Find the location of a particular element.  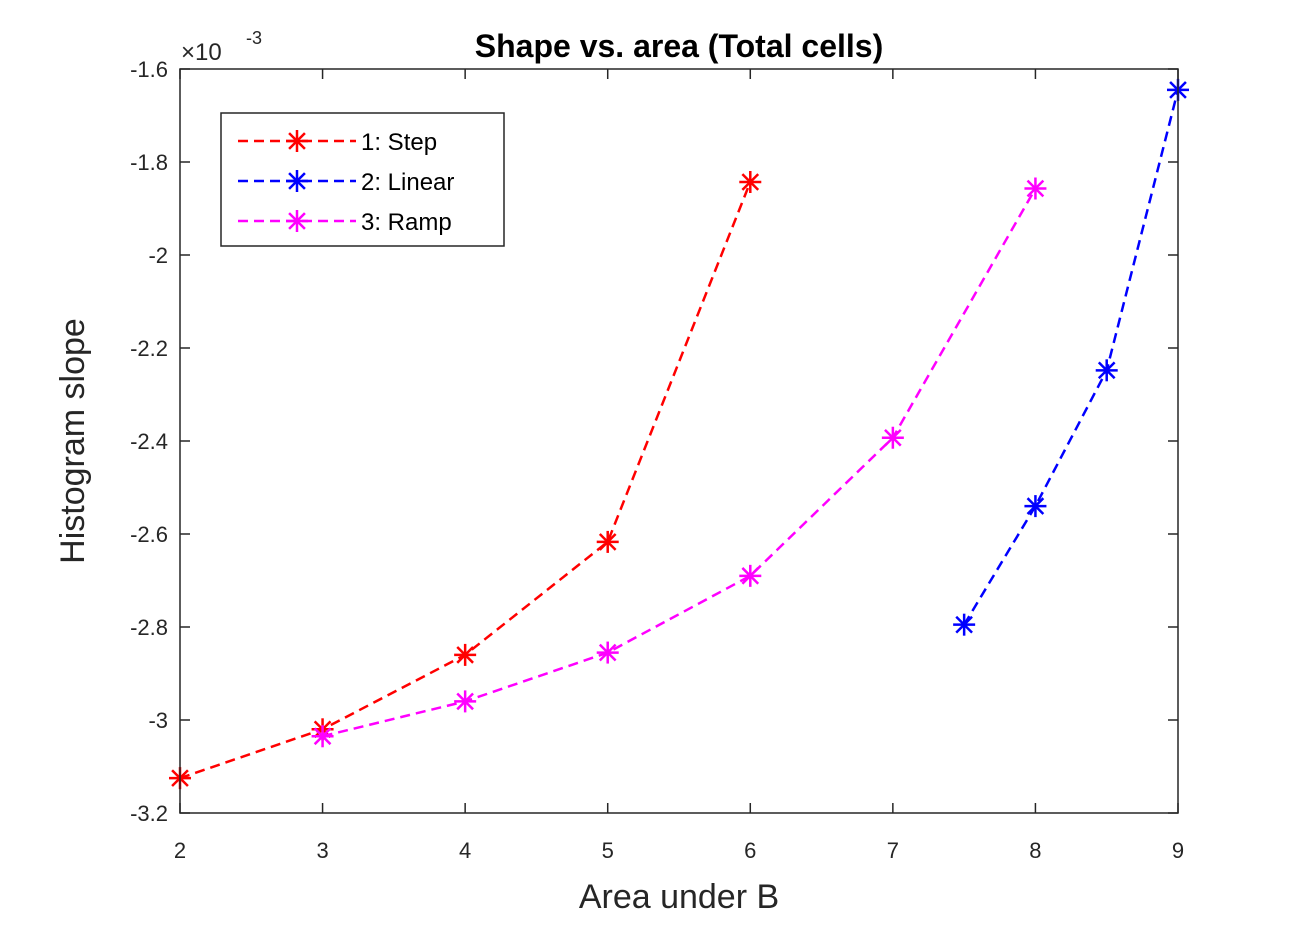

x-axis-title: Area under B is located at coordinates (679, 897).